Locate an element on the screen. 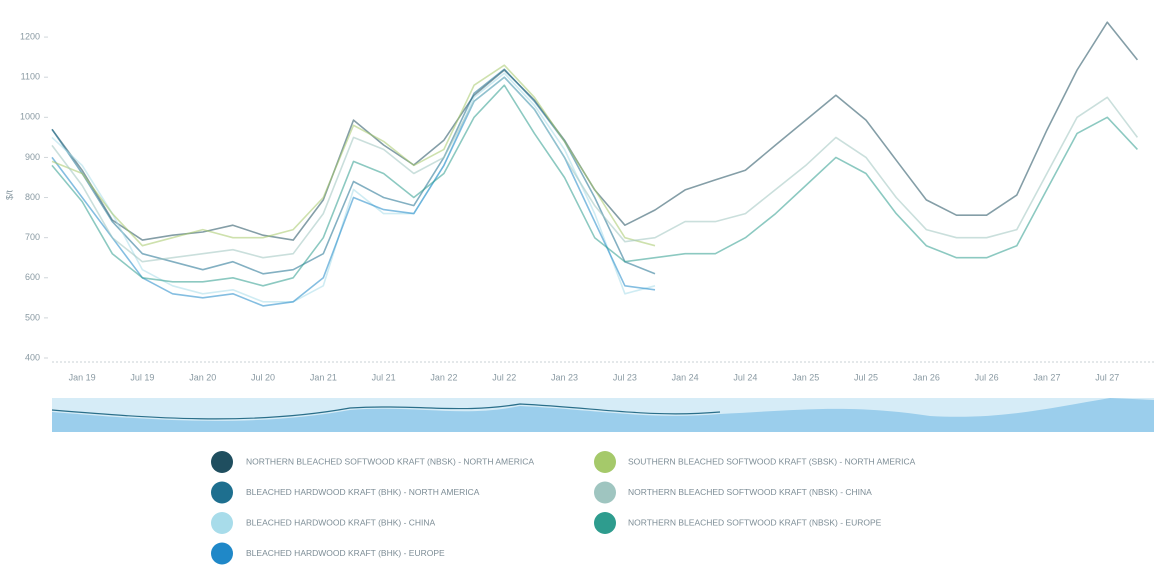 Image resolution: width=1154 pixels, height=570 pixels. x-tick-label: Jul 19 is located at coordinates (142, 377).